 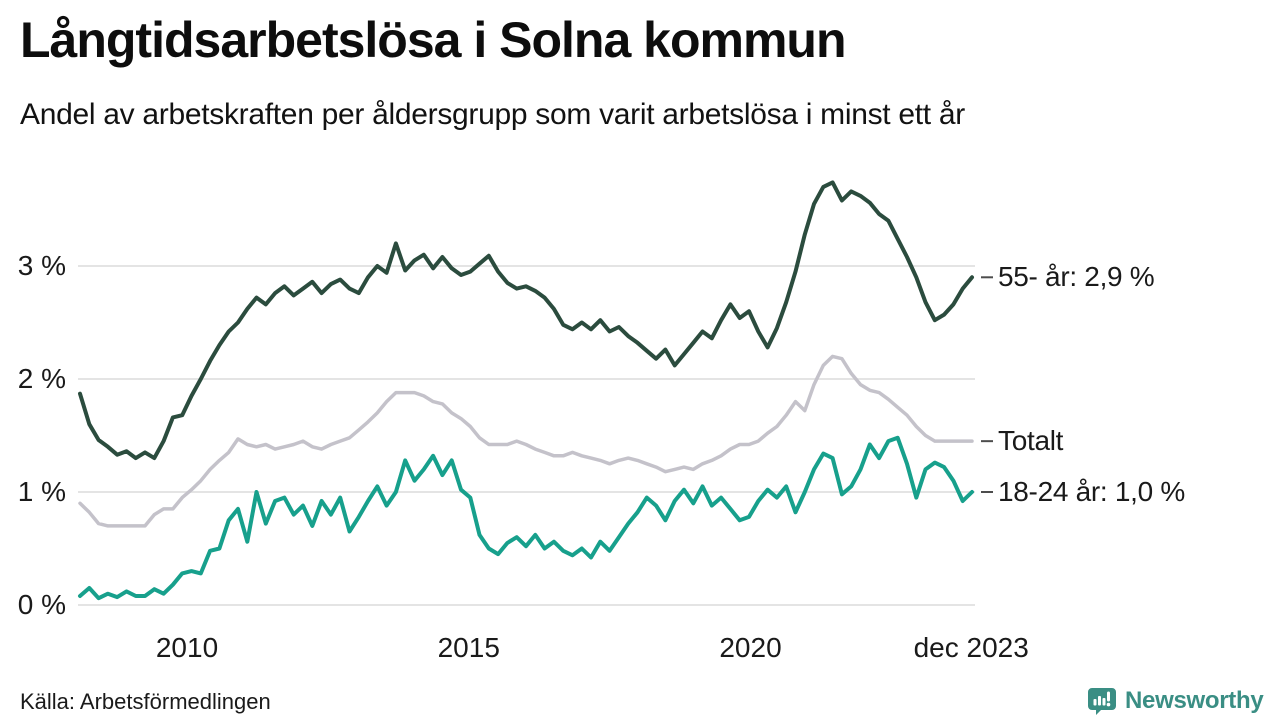 What do you see at coordinates (433, 40) in the screenshot?
I see `page-title: Långtidsarbetslösa i Solna kommun` at bounding box center [433, 40].